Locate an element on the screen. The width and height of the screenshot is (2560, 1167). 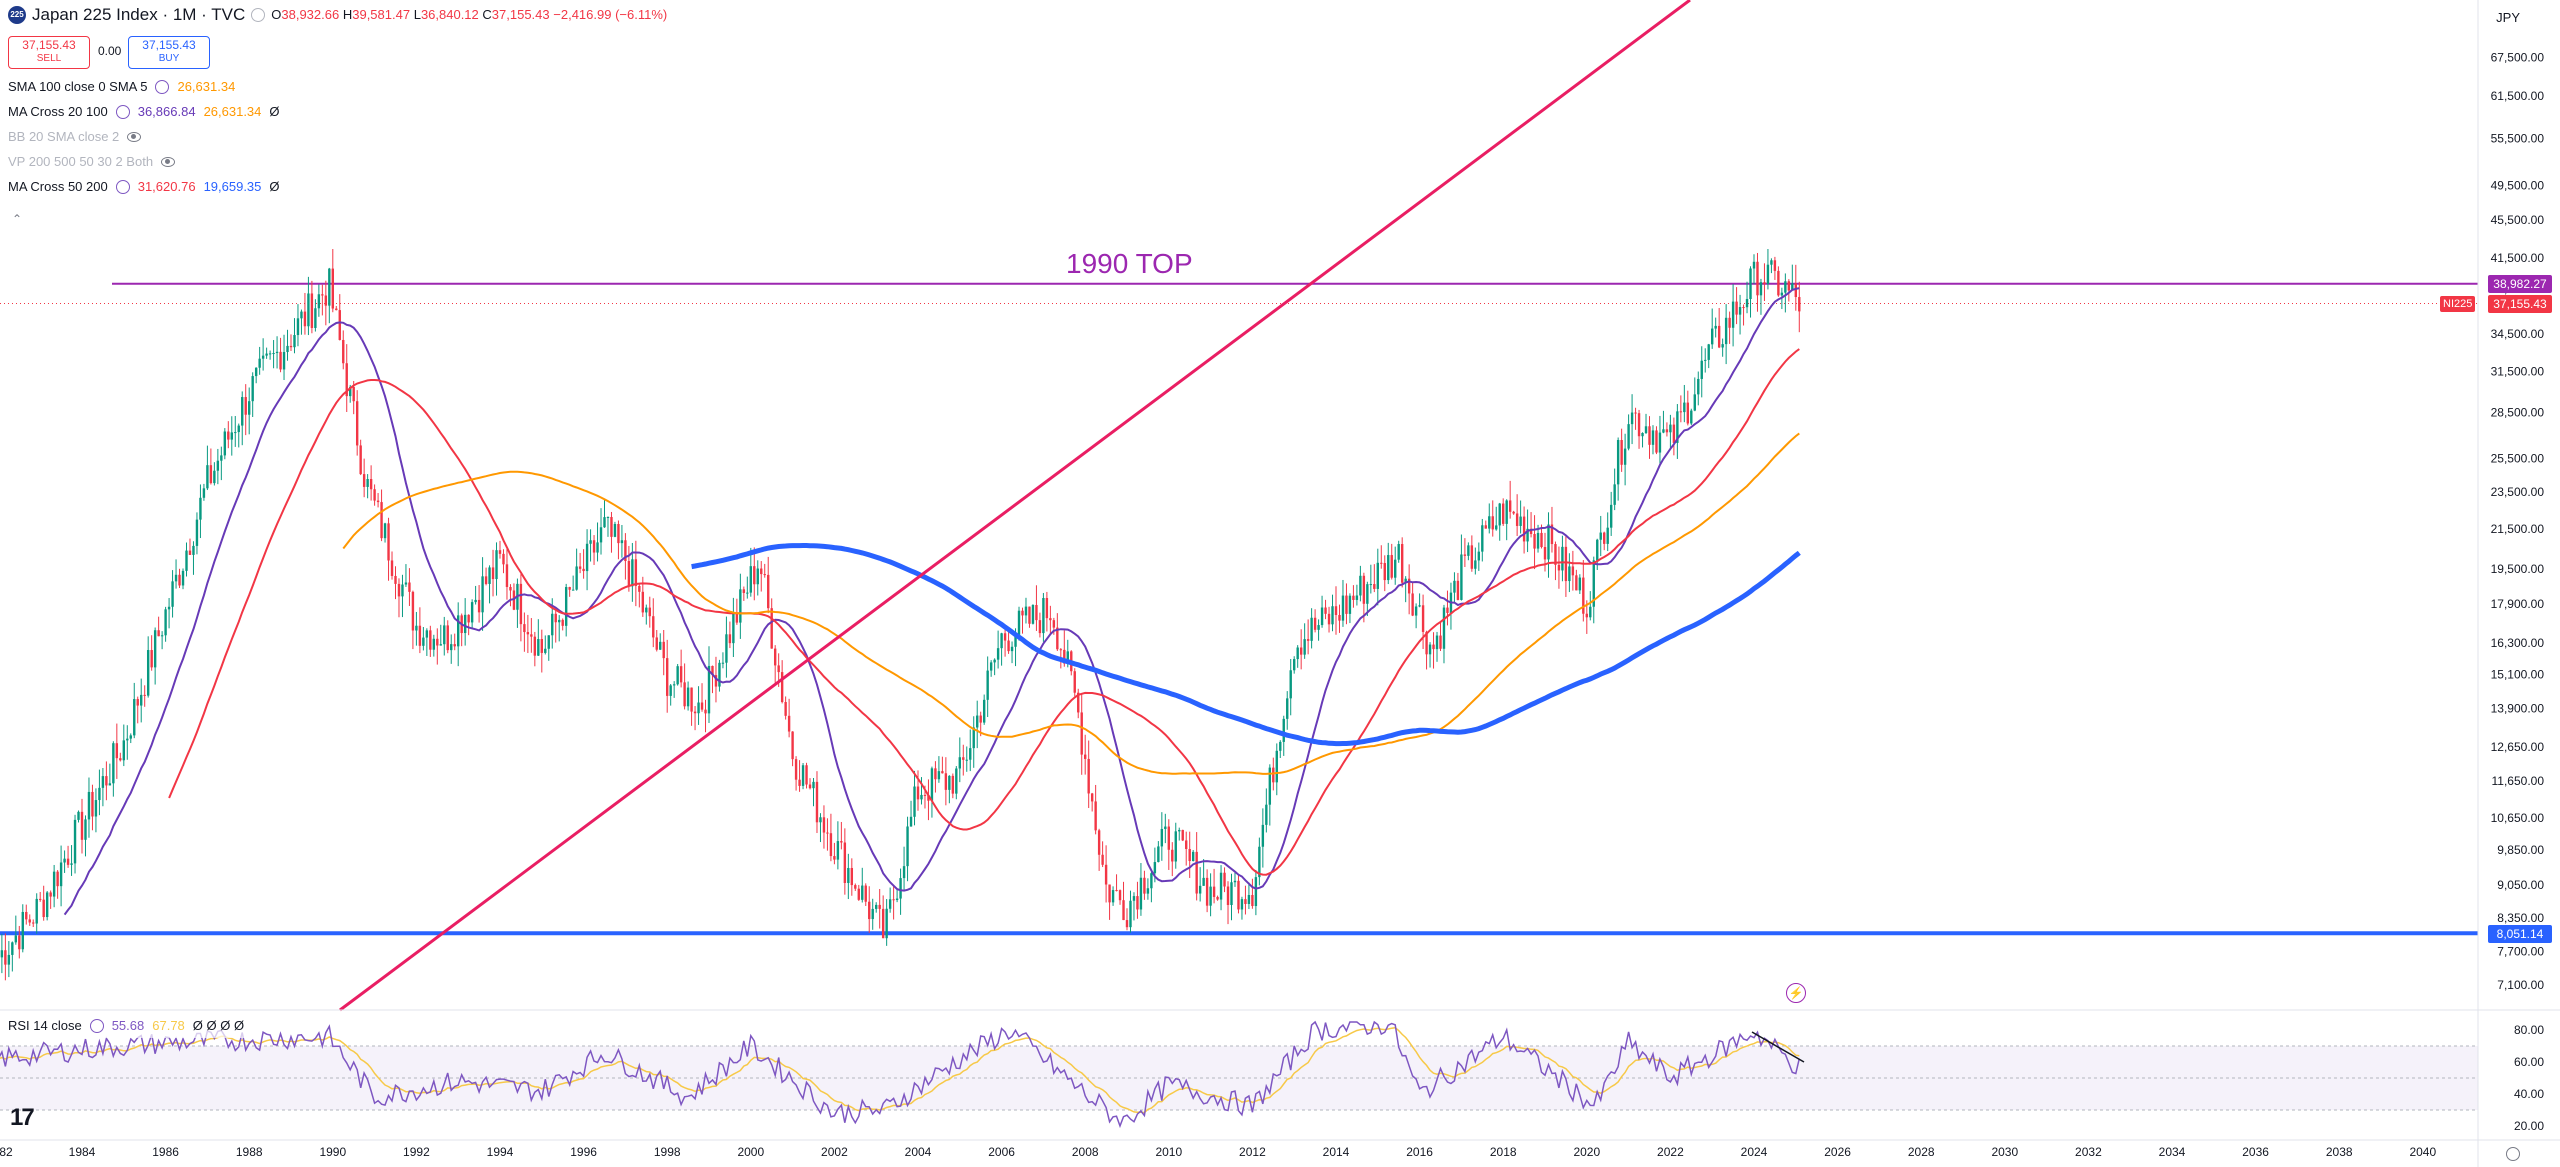
time-tick-label: 1988 is located at coordinates (249, 1152).